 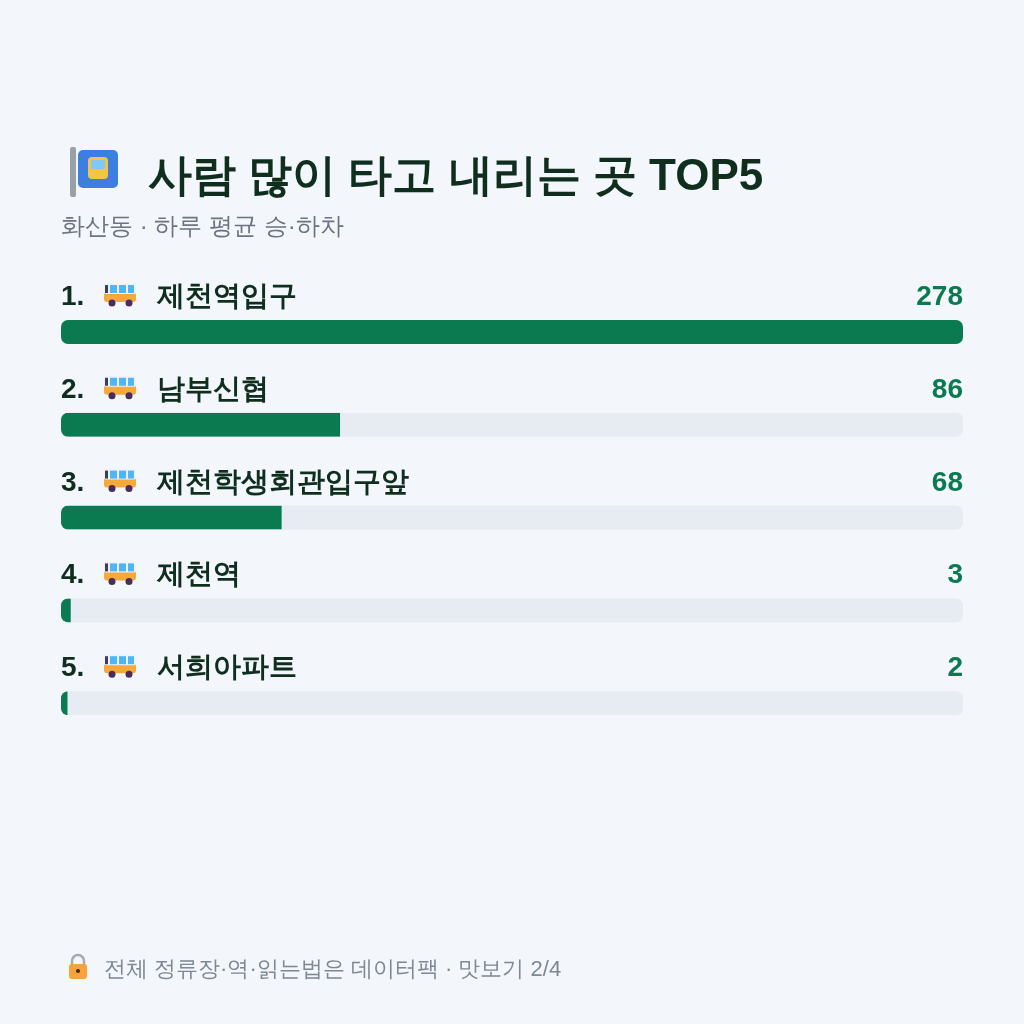 I want to click on data-label: 2, so click(x=955, y=667).